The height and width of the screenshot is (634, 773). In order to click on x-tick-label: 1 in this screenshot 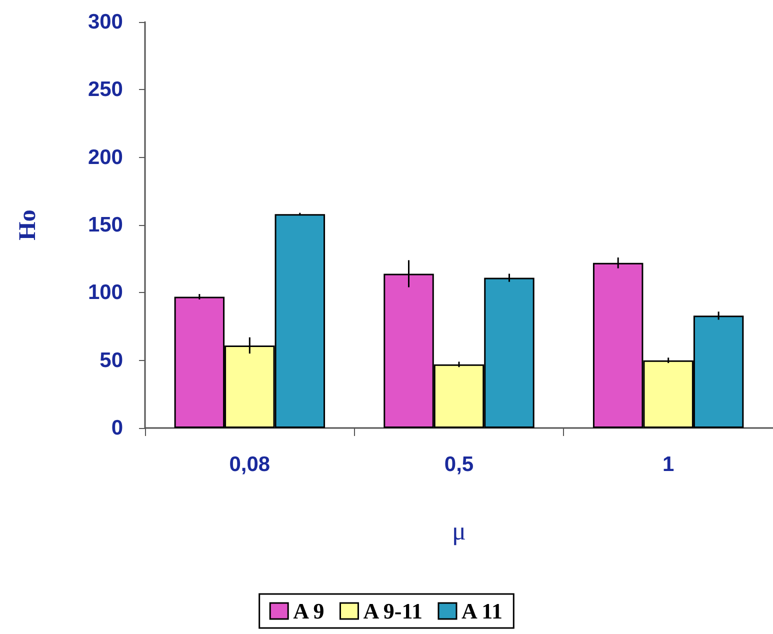, I will do `click(668, 464)`.